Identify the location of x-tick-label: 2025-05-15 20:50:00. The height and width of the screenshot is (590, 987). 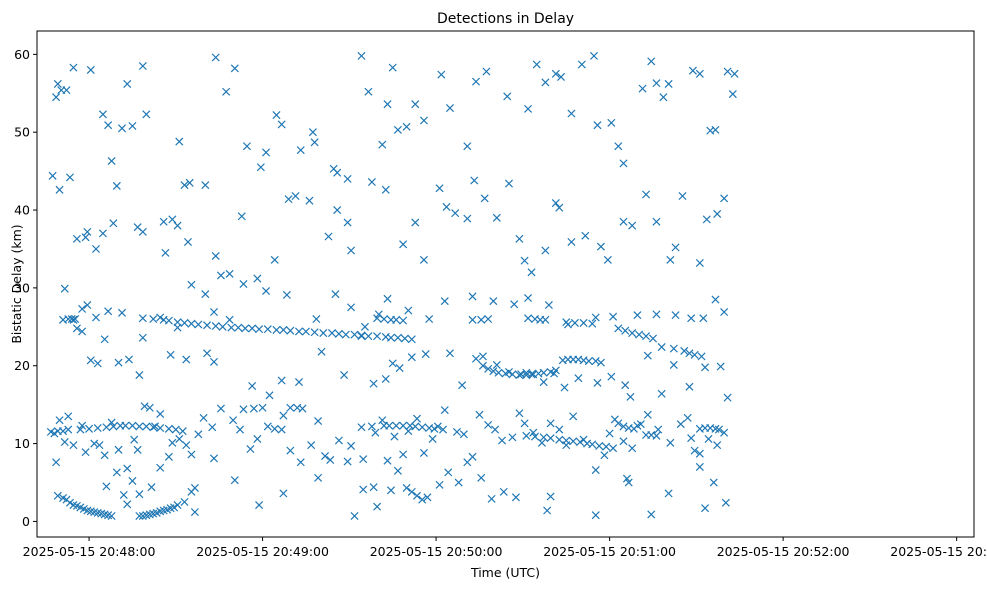
(436, 551).